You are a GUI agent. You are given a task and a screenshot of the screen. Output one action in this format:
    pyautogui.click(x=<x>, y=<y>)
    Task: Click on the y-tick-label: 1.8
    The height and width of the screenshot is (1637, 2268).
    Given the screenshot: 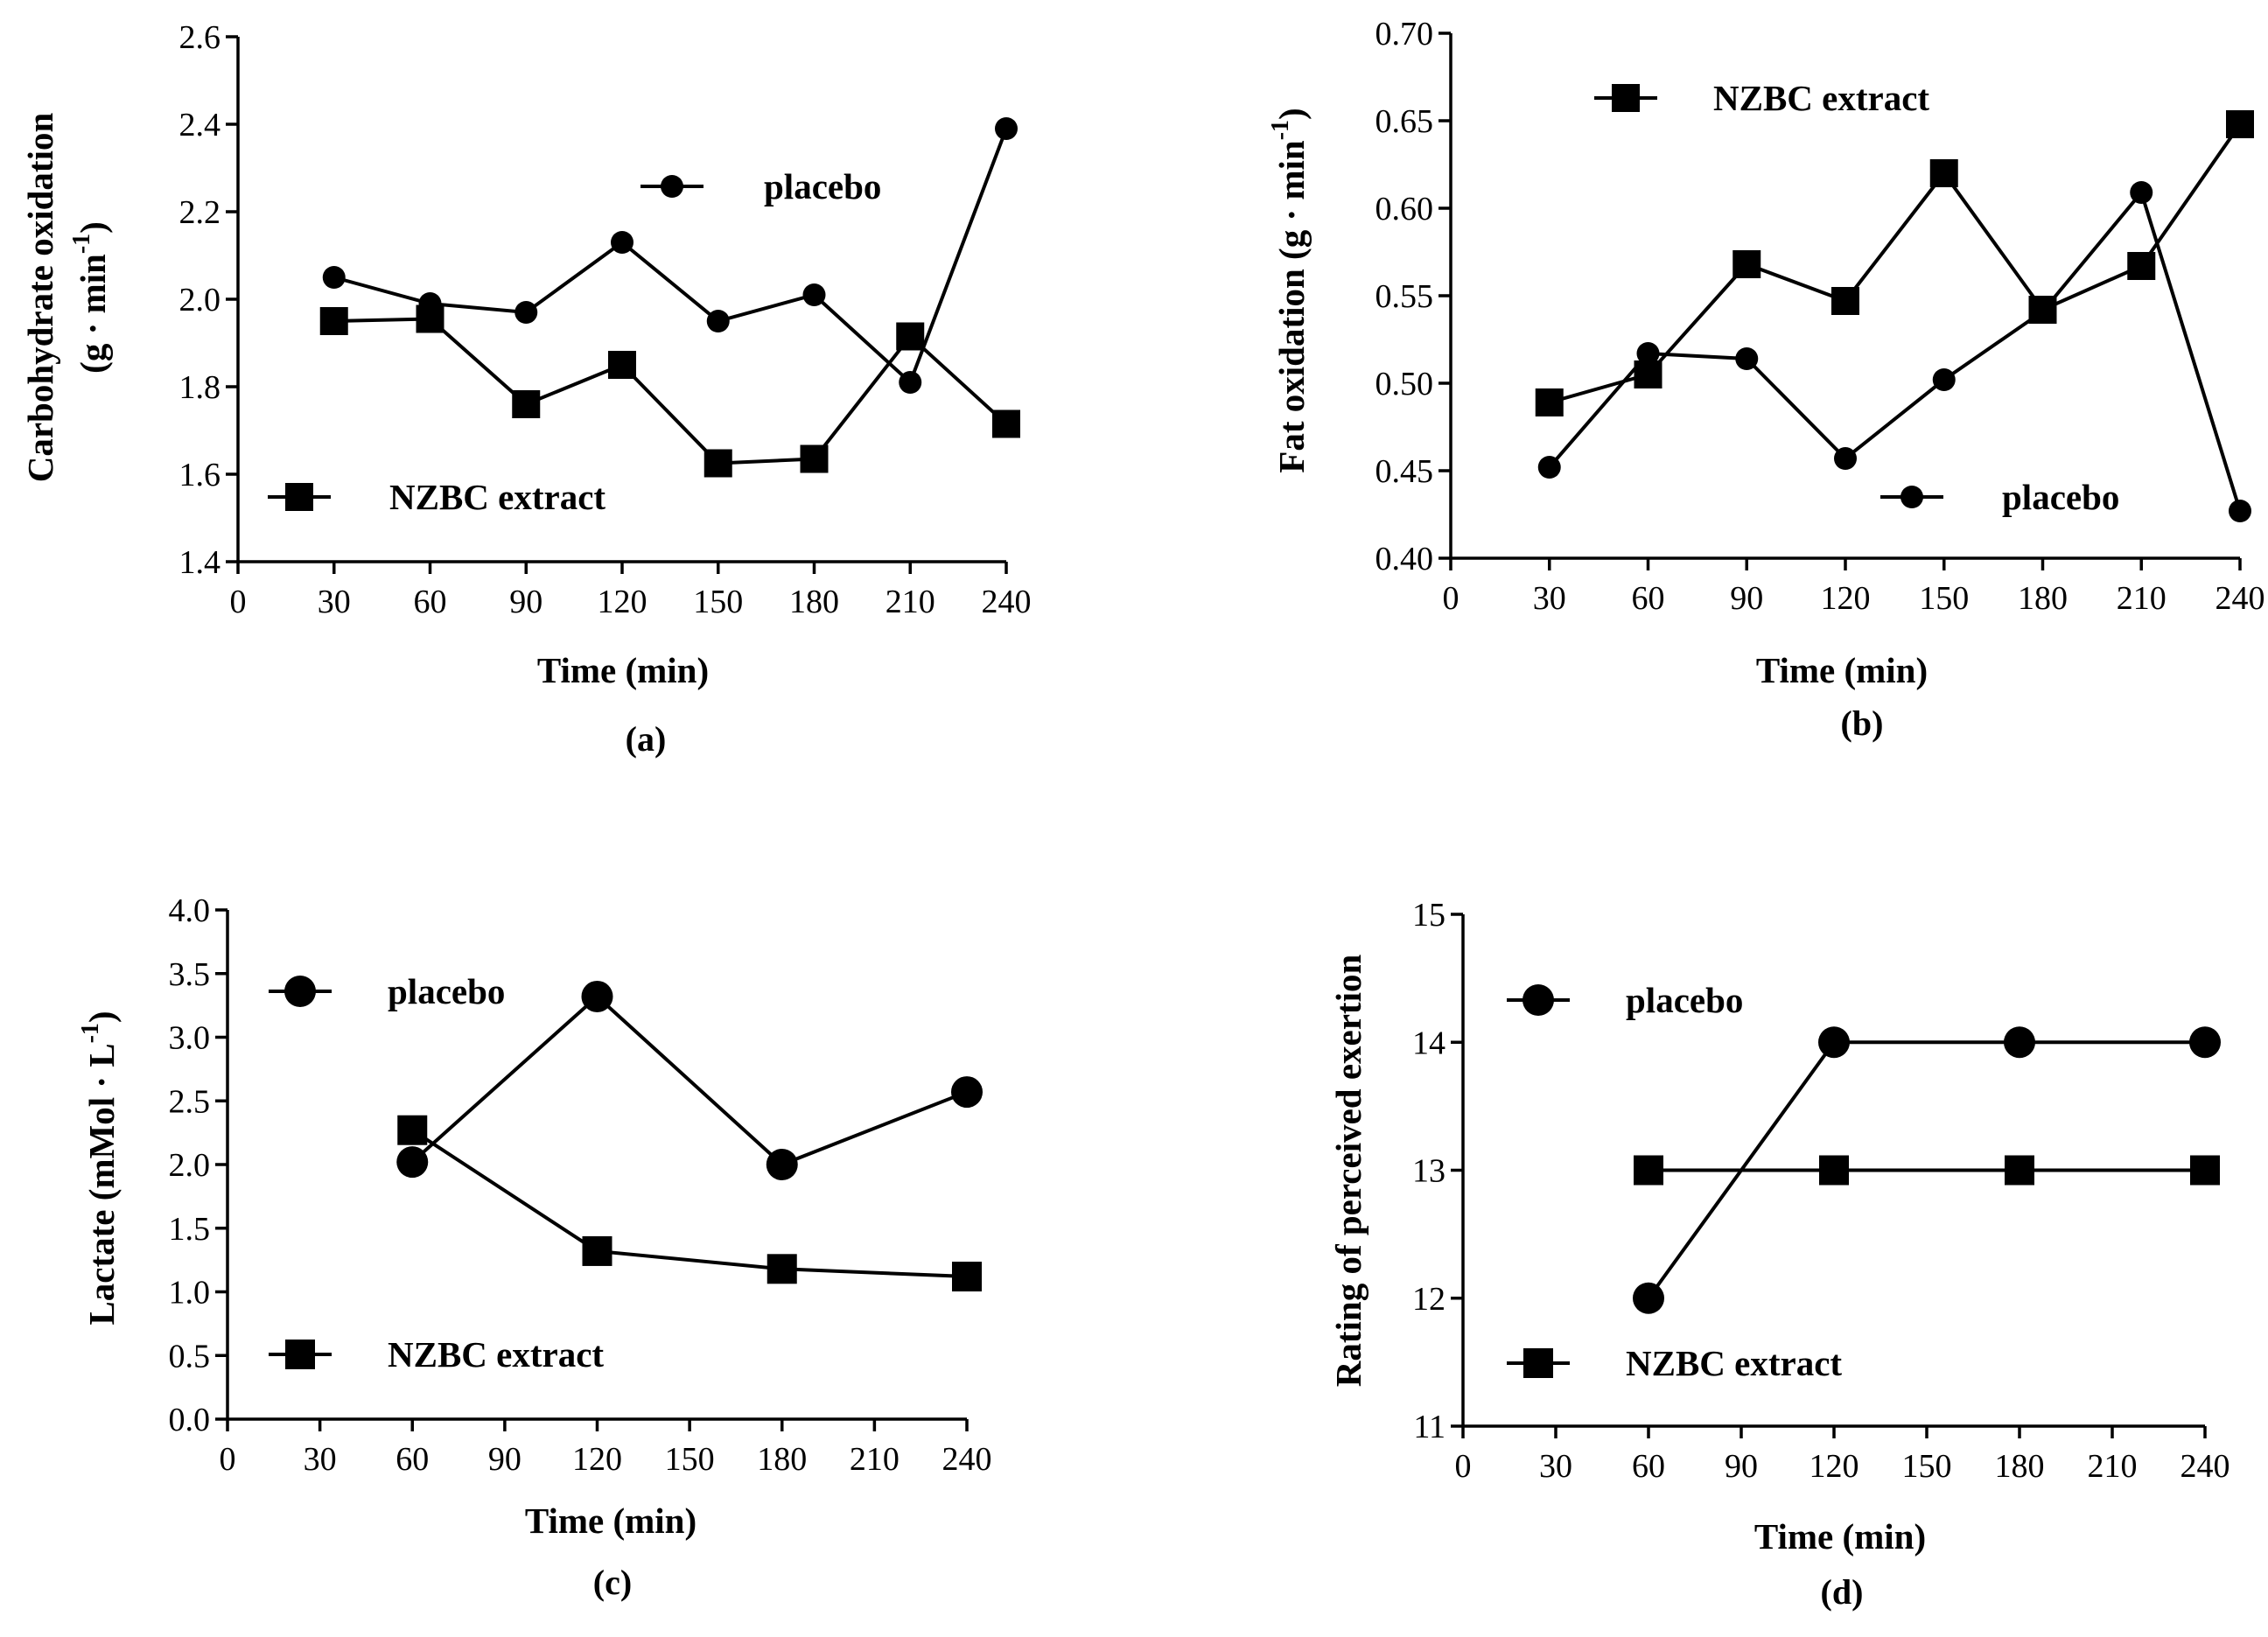 What is the action you would take?
    pyautogui.click(x=200, y=387)
    